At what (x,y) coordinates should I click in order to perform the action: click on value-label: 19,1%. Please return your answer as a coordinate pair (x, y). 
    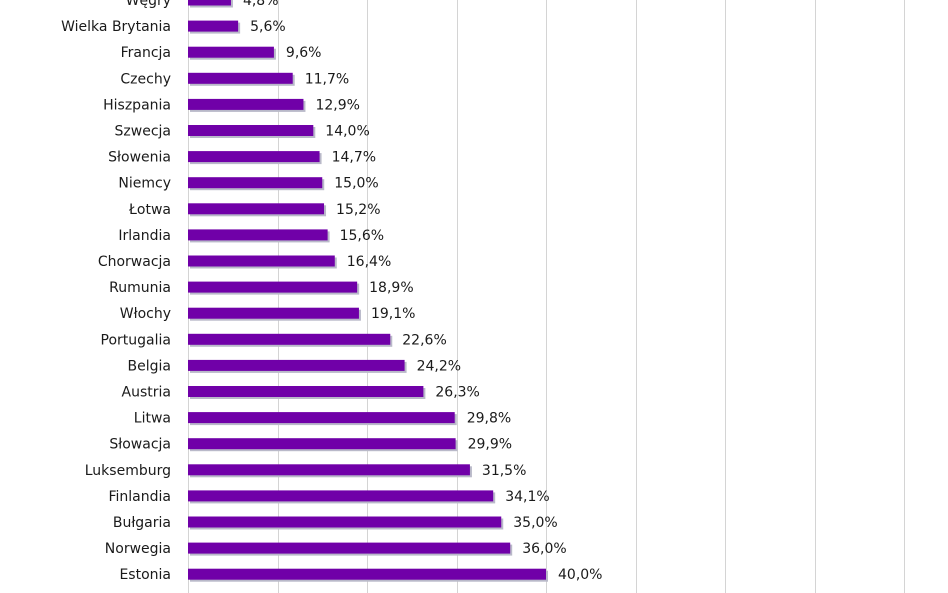
    Looking at the image, I should click on (393, 314).